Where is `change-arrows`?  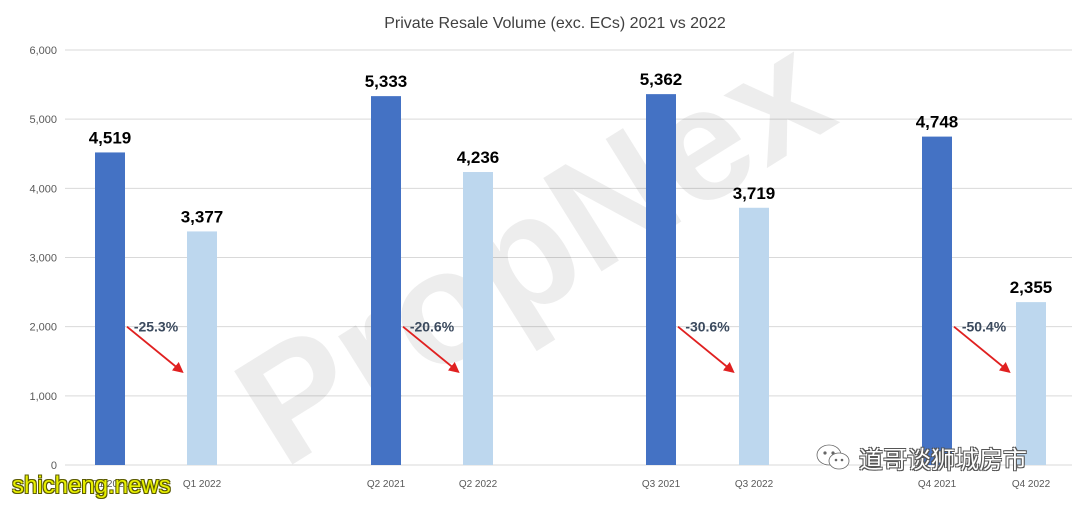
change-arrows is located at coordinates (568, 349).